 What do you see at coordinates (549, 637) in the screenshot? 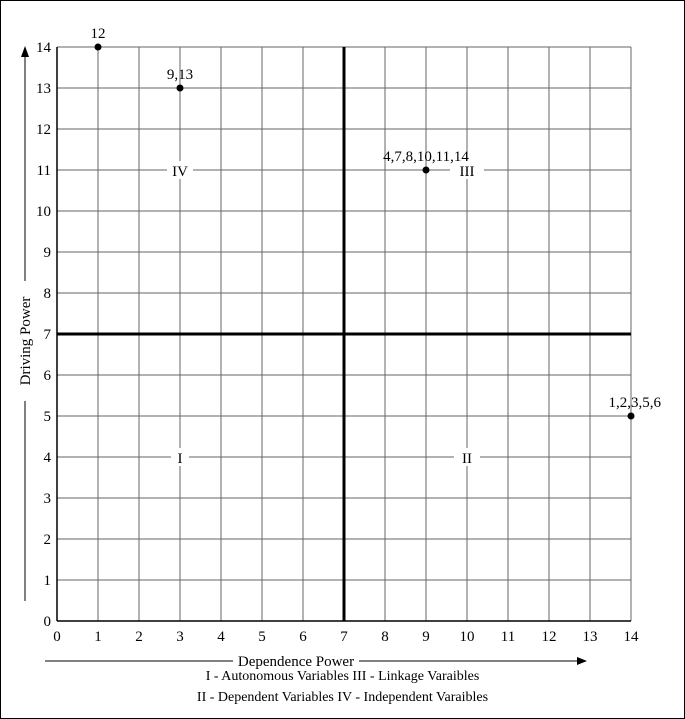
I see `x-tick-label: 12` at bounding box center [549, 637].